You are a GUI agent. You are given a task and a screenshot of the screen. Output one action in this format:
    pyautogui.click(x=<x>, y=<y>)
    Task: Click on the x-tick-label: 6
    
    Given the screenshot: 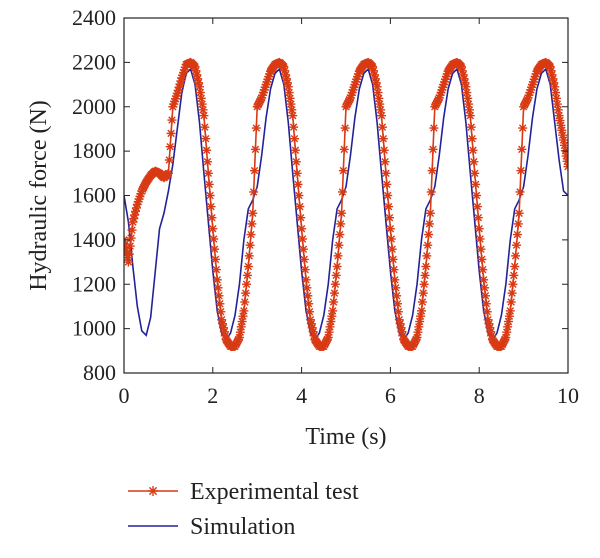 What is the action you would take?
    pyautogui.click(x=390, y=395)
    